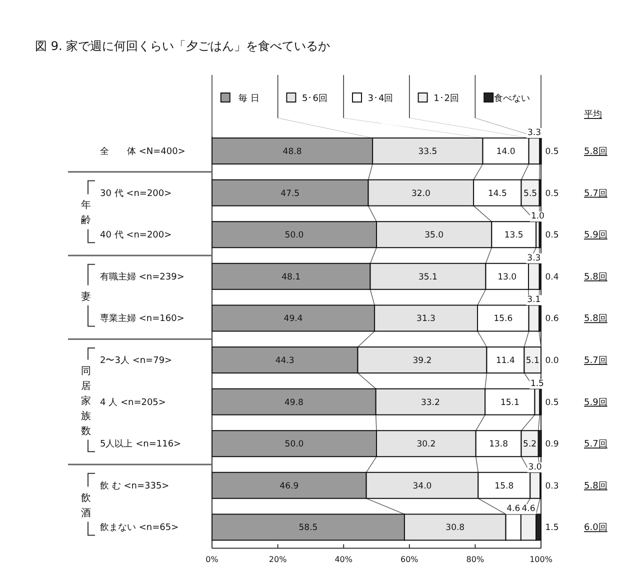 This screenshot has width=640, height=580. Describe the element at coordinates (552, 486) in the screenshot. I see `data-label: 0.3` at that location.